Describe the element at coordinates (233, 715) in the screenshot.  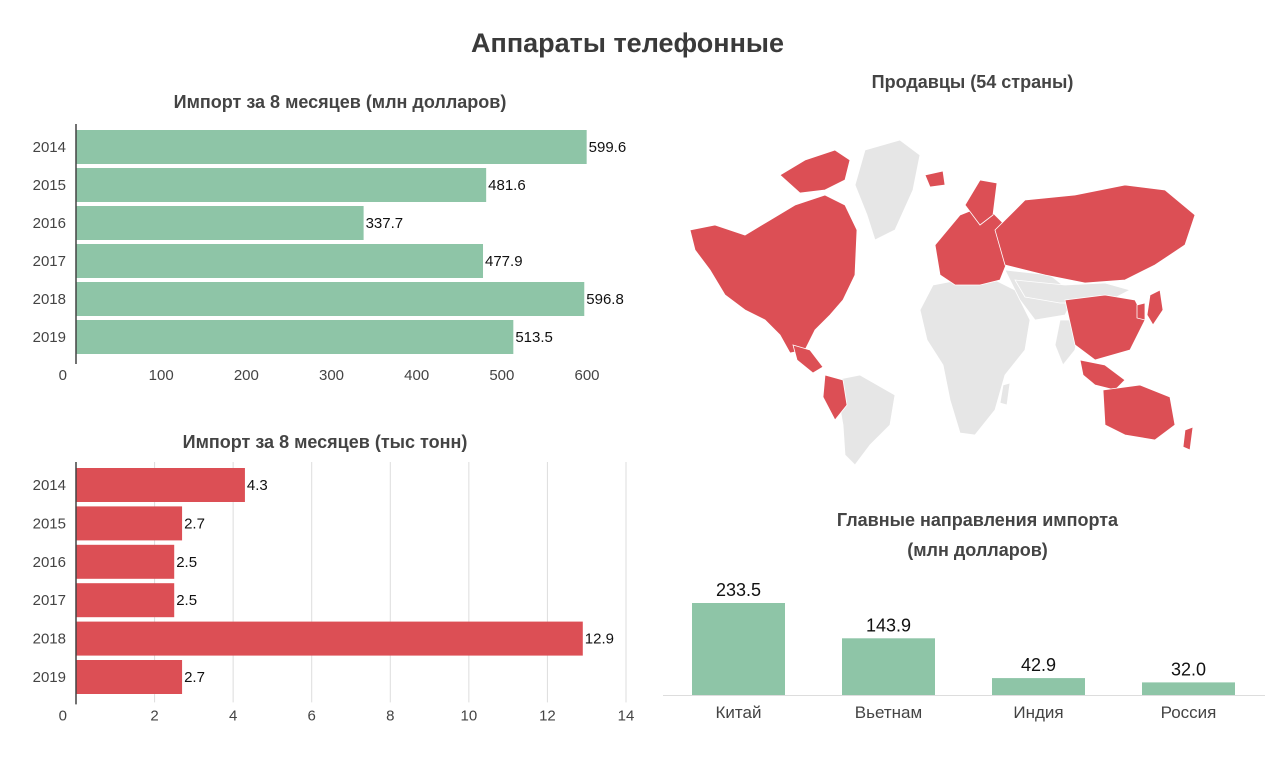
I see `tons-x-tick: 4` at that location.